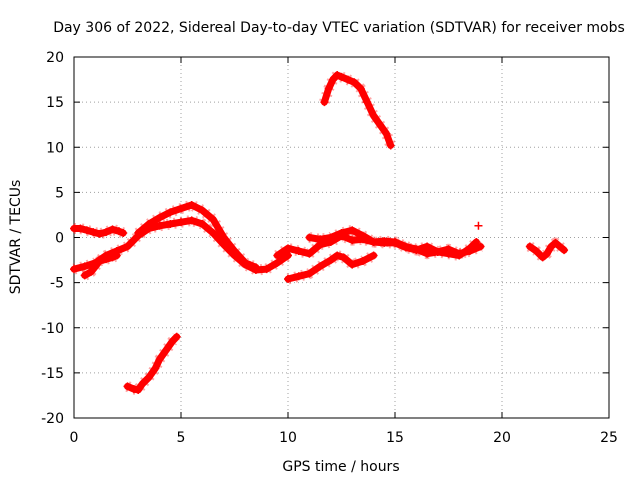  Describe the element at coordinates (16, 237) in the screenshot. I see `y-axis-label: SDTVAR / TECUs` at that location.